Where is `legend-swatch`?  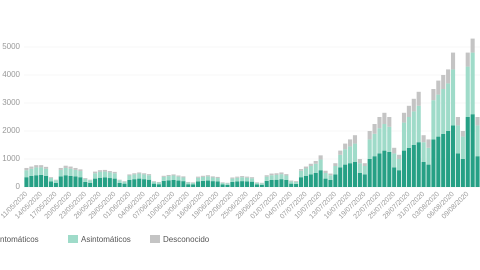 legend-swatch is located at coordinates (73, 239).